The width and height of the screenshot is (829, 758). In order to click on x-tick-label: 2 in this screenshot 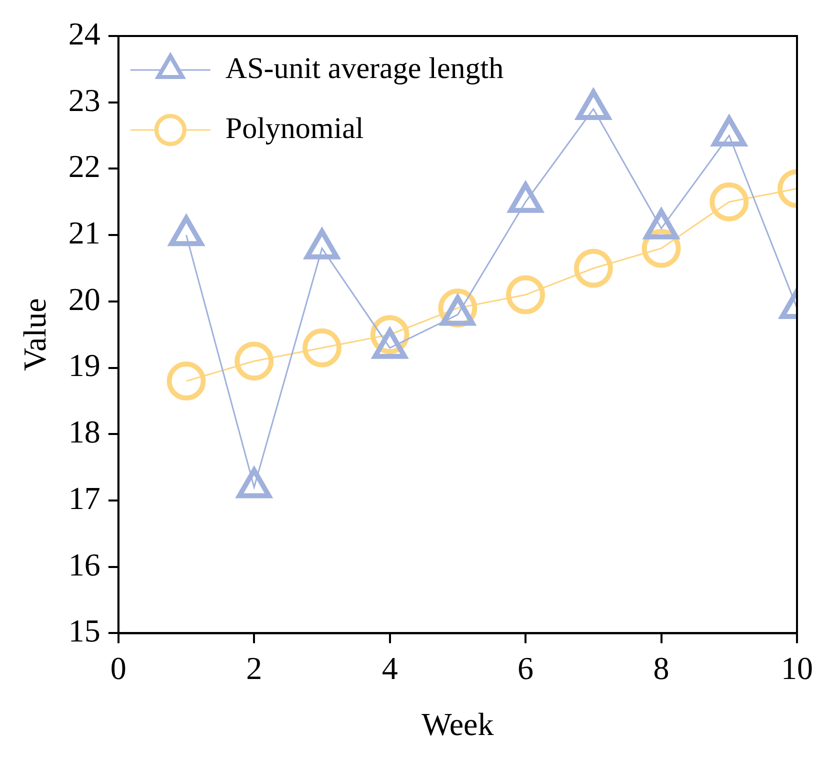, I will do `click(254, 668)`.